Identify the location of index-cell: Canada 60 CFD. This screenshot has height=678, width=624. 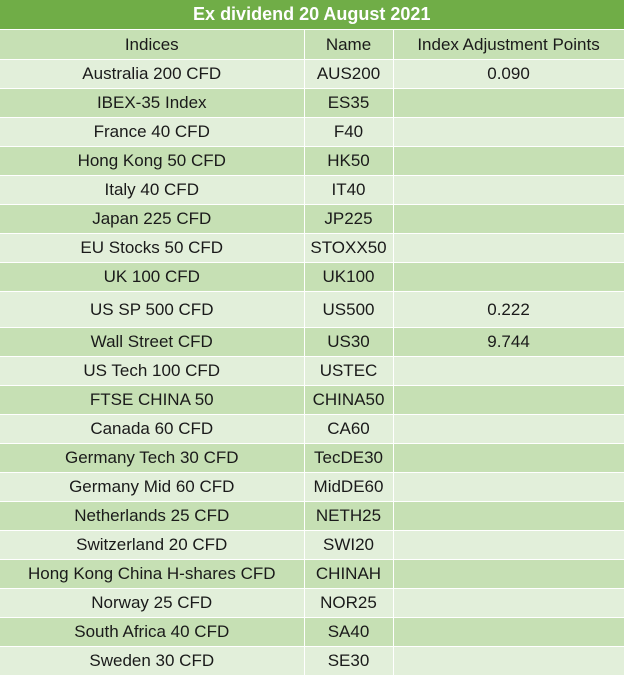
(152, 429).